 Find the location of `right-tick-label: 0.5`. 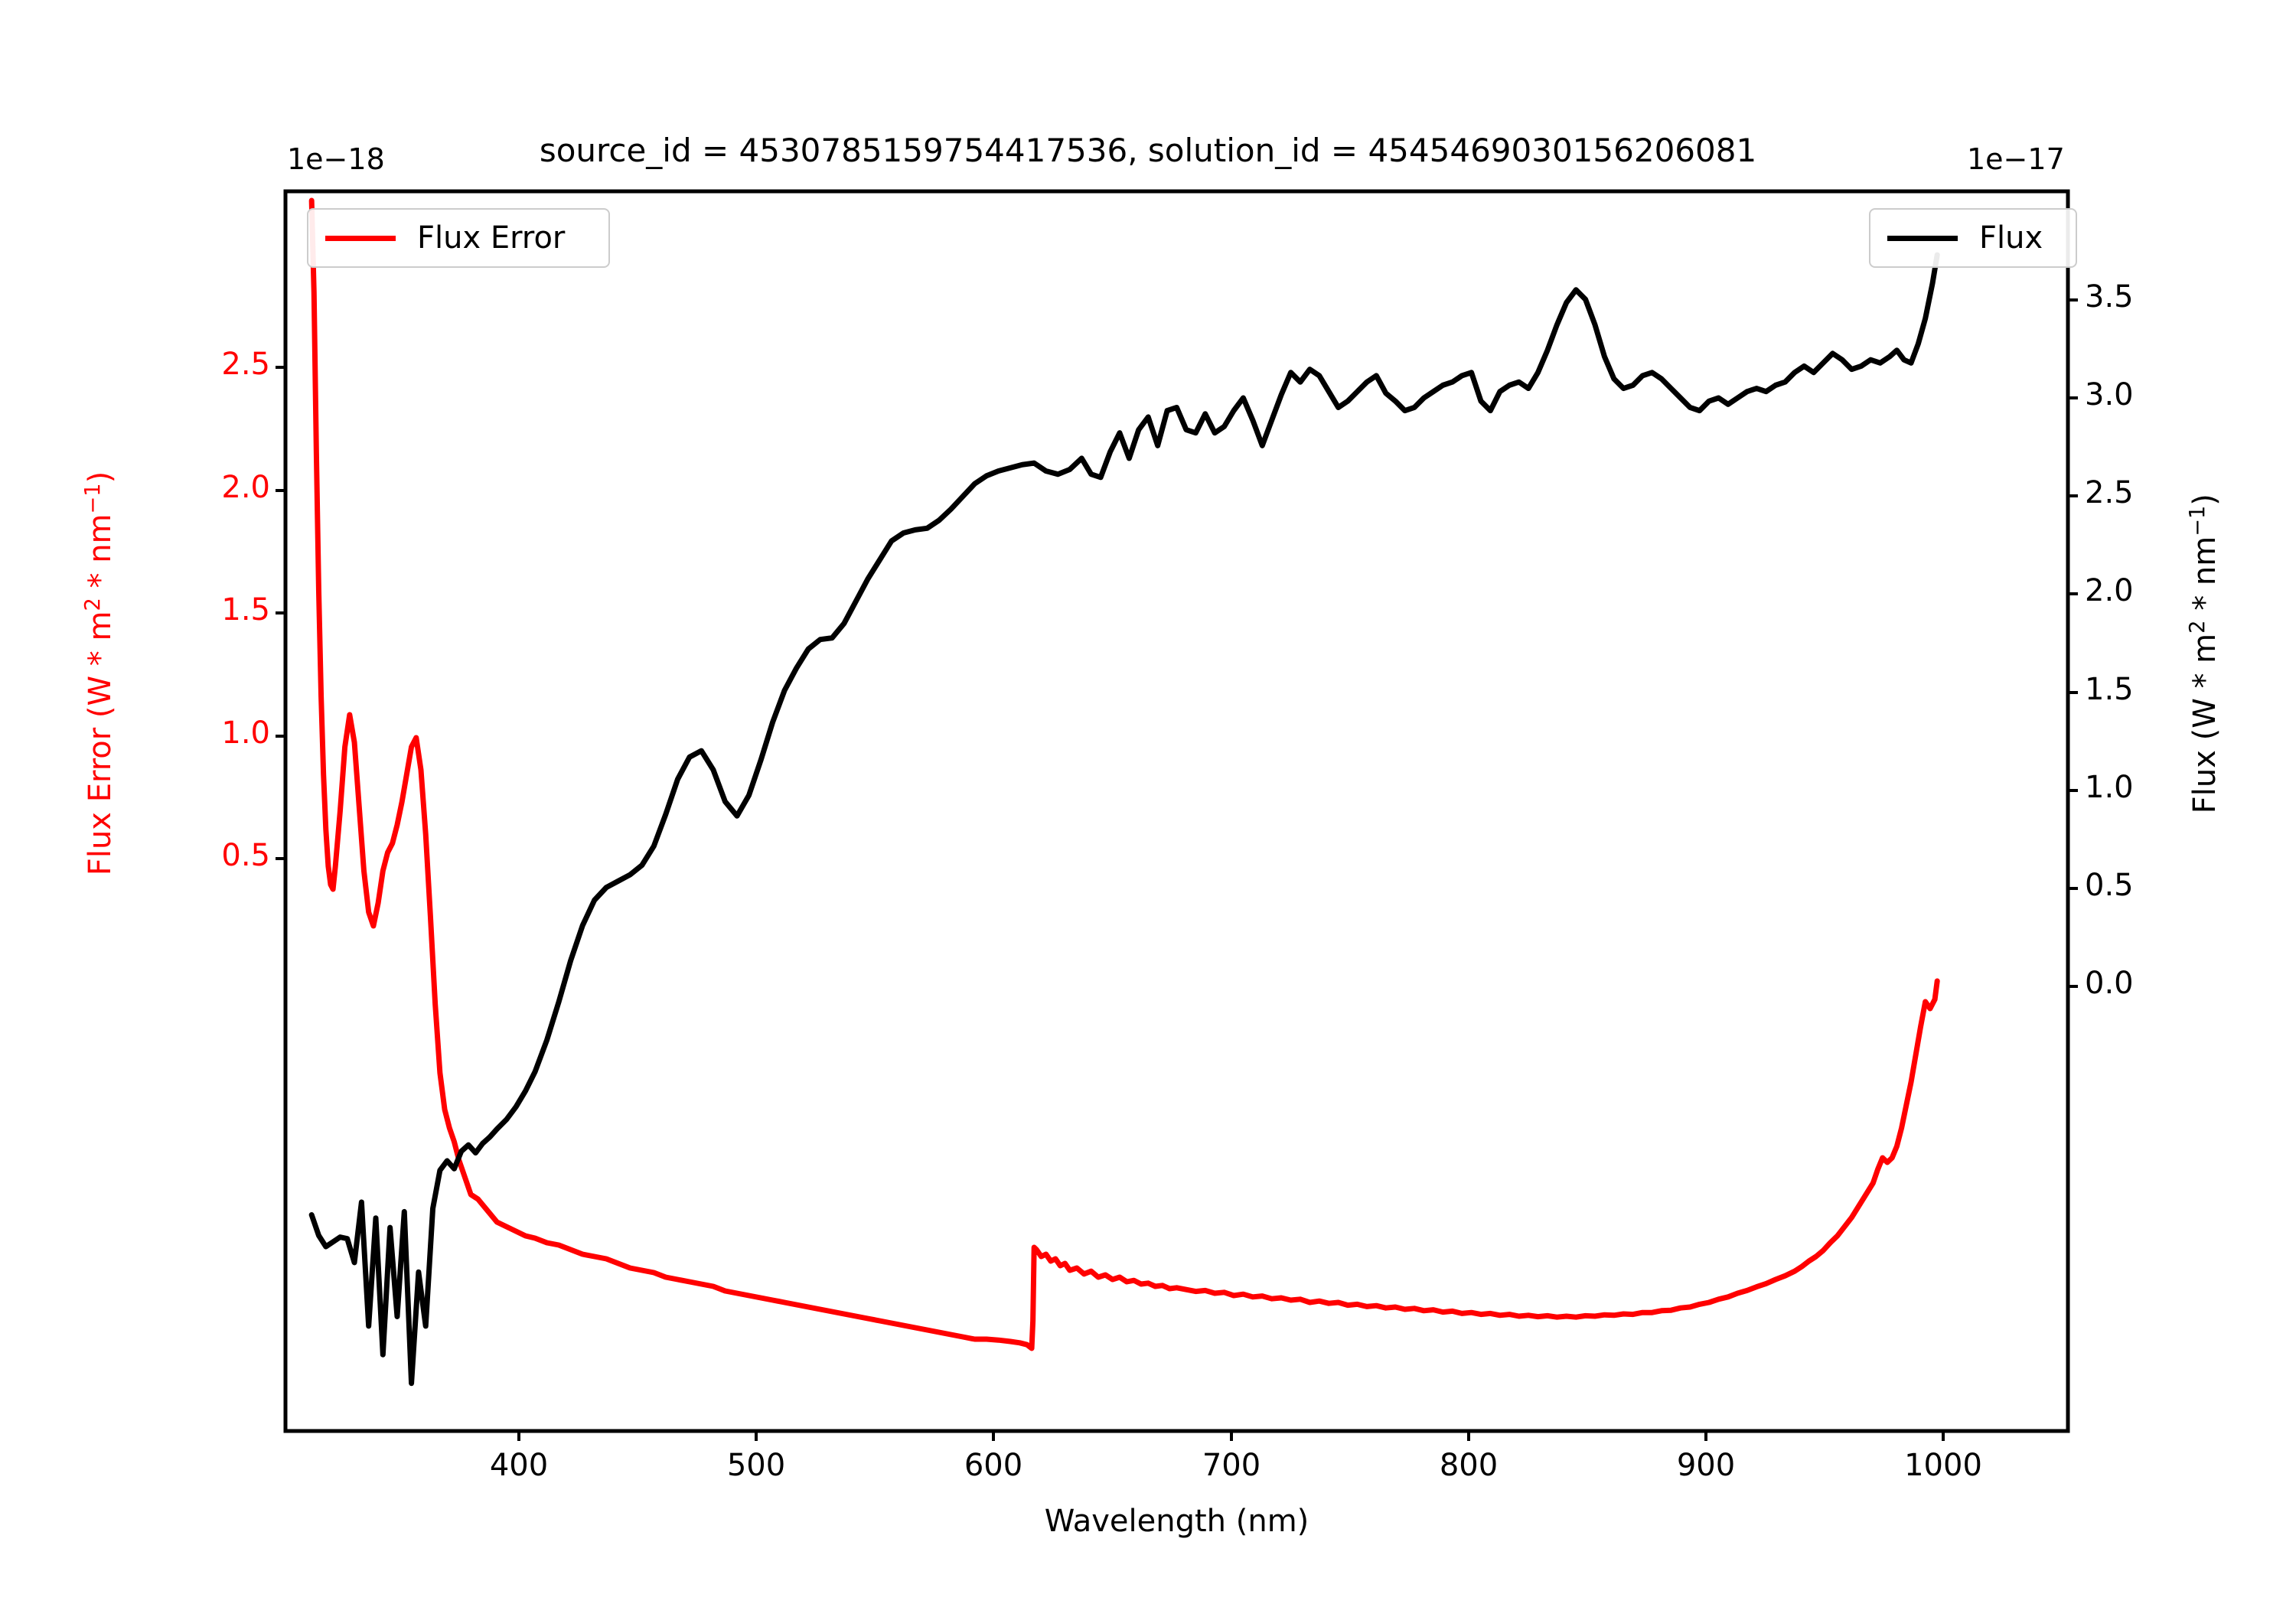

right-tick-label: 0.5 is located at coordinates (2109, 885).